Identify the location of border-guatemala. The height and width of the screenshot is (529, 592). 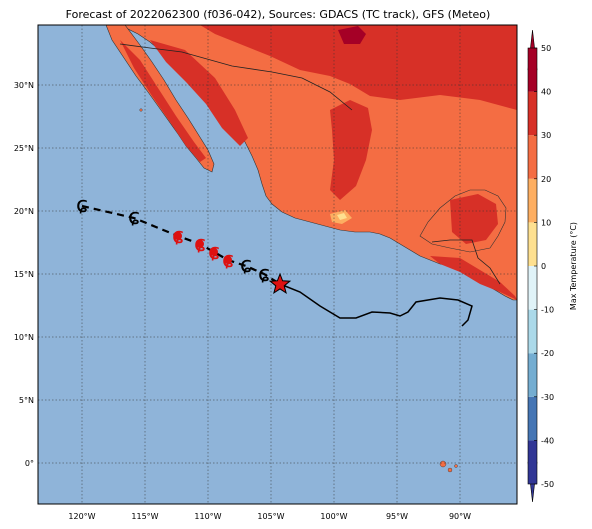
(466, 262).